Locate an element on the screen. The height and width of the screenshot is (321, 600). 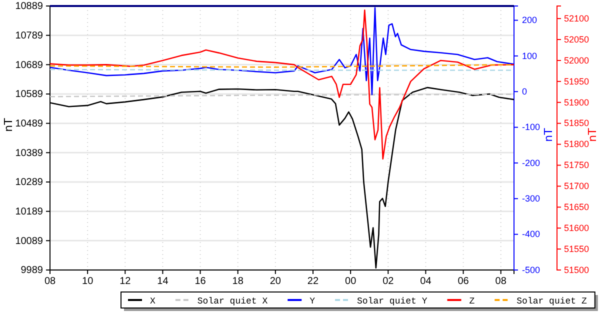
y3-axis-title: nT is located at coordinates (592, 135).